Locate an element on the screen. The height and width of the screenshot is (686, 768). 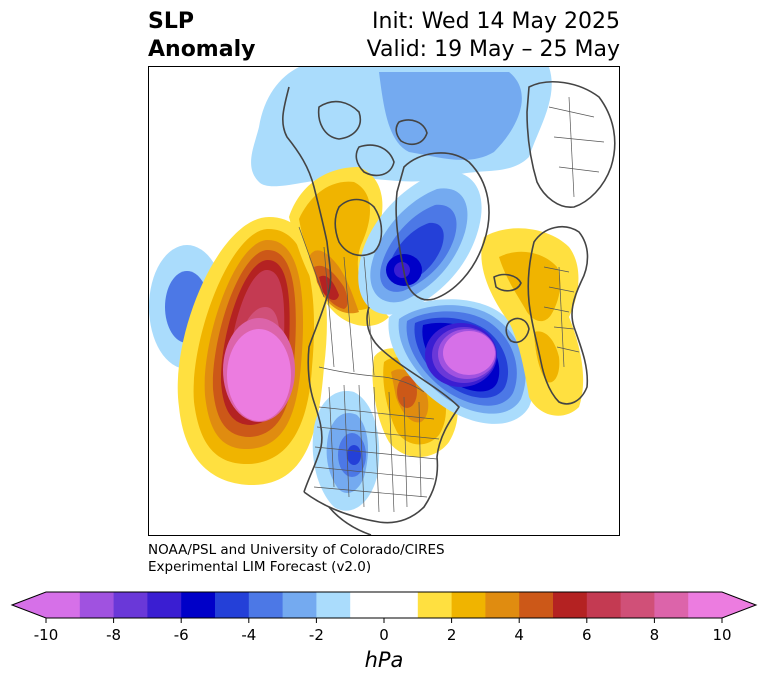
anomaly-central-us-negative is located at coordinates (346, 451).